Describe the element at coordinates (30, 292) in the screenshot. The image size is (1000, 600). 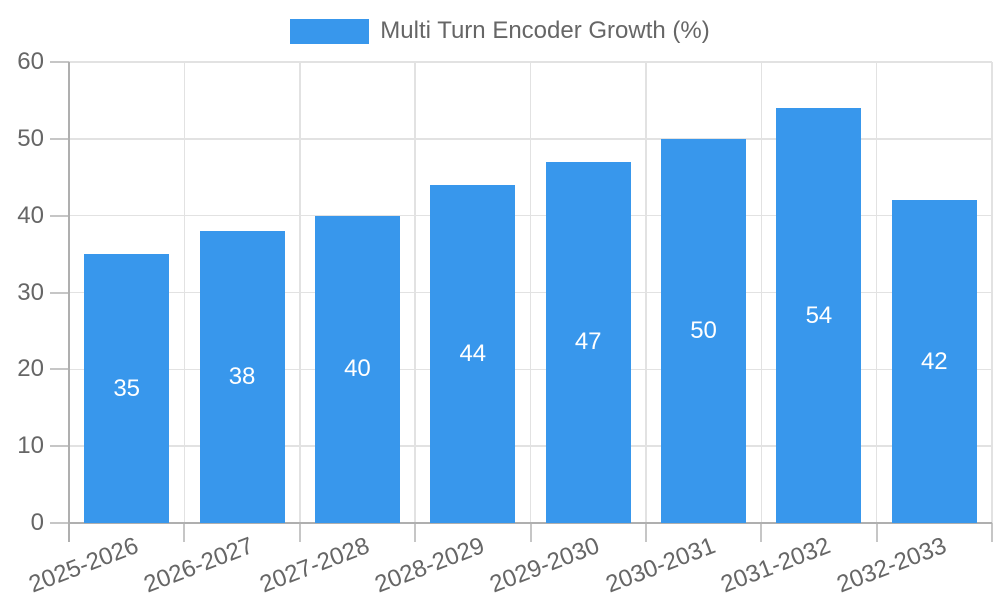
I see `y-tick-label: 30` at that location.